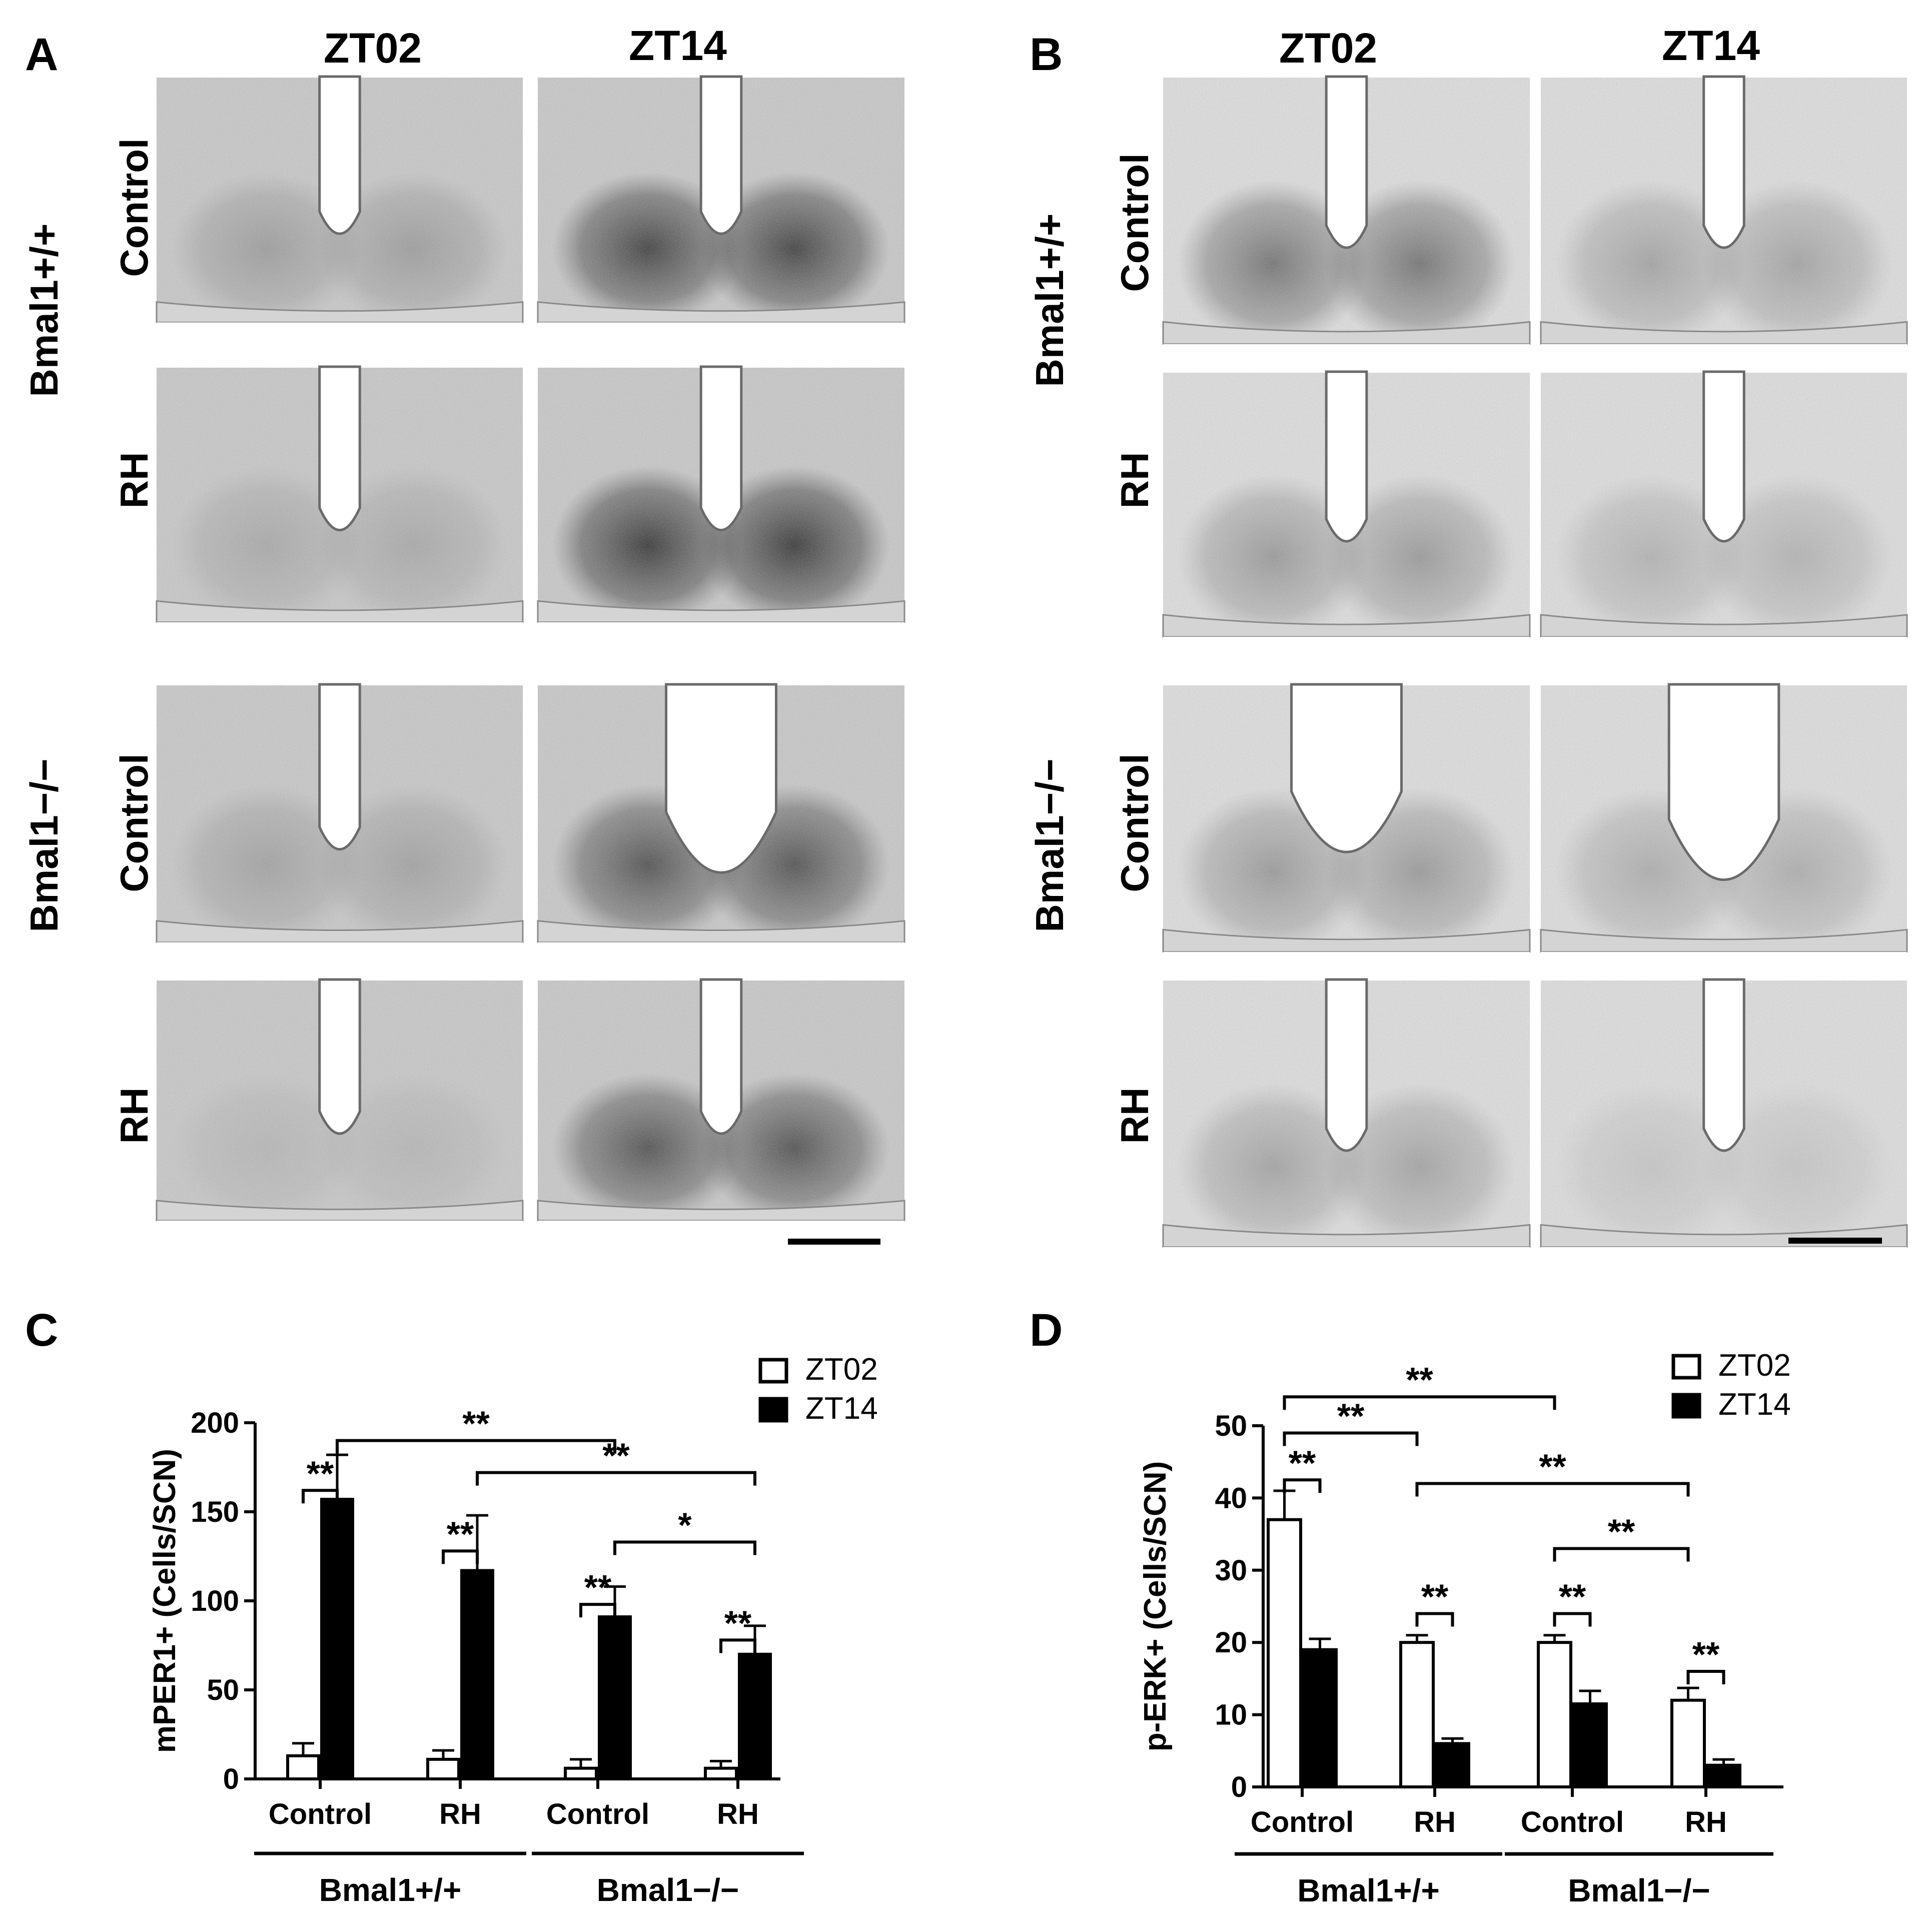 This screenshot has height=1932, width=1924. What do you see at coordinates (1231, 1570) in the screenshot?
I see `y-tick-label: 30` at bounding box center [1231, 1570].